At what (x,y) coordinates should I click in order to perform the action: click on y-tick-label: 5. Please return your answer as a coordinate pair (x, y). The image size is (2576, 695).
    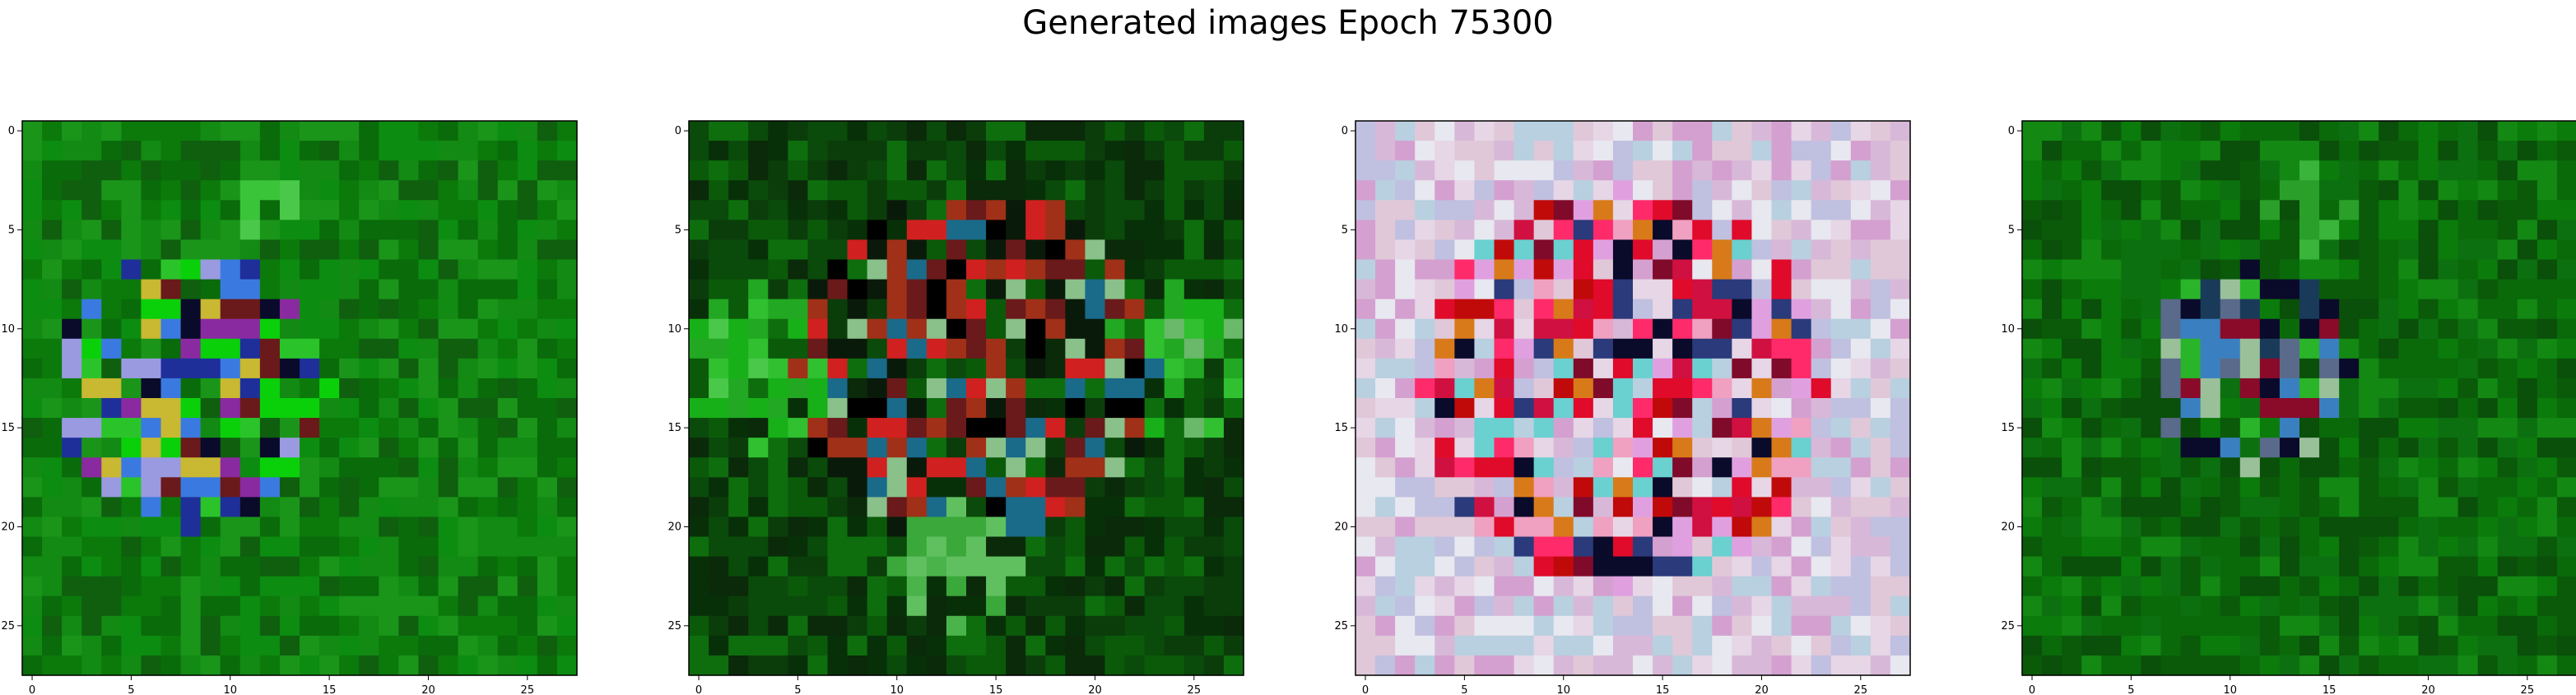
    Looking at the image, I should click on (2011, 230).